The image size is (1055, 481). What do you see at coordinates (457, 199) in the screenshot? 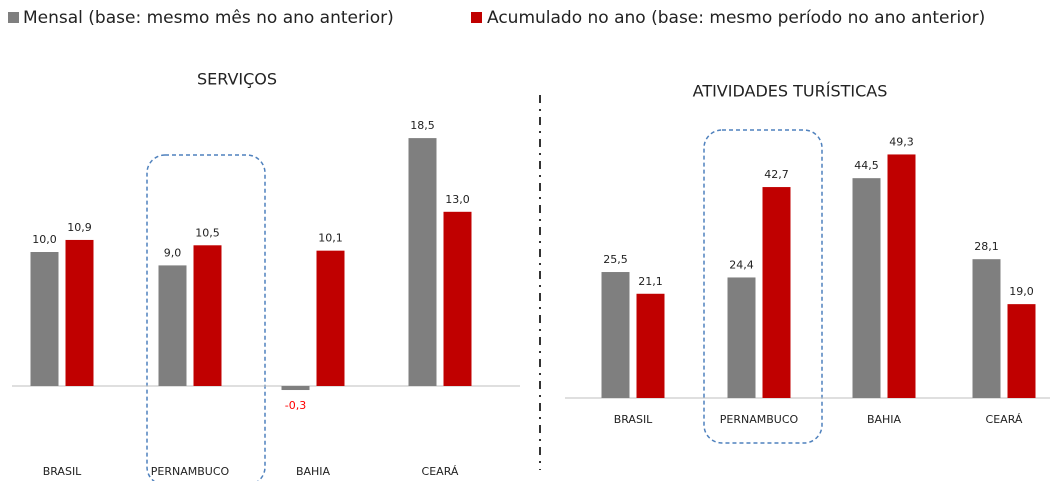
I see `data-label: 13,0` at bounding box center [457, 199].